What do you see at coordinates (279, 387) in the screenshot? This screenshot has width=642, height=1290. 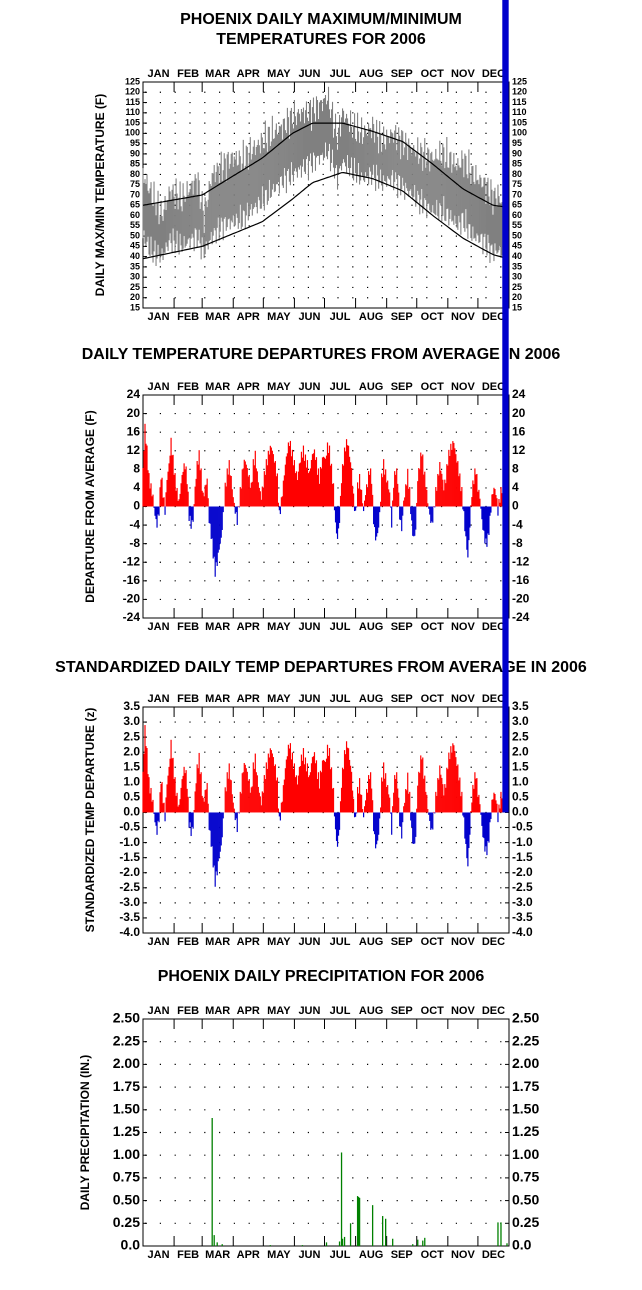 I see `departure-month-label-top: MAY` at bounding box center [279, 387].